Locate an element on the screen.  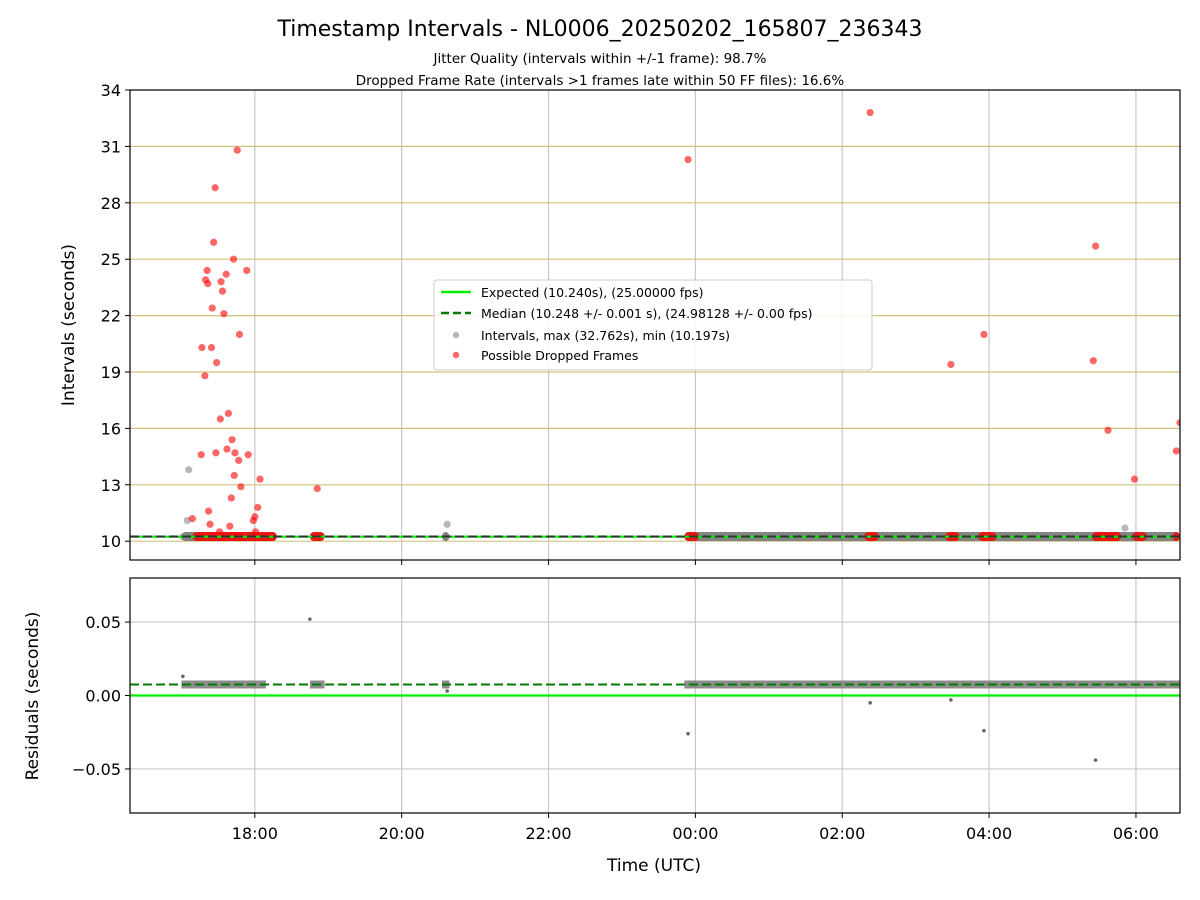
x-tick-label: 02:00 is located at coordinates (842, 833).